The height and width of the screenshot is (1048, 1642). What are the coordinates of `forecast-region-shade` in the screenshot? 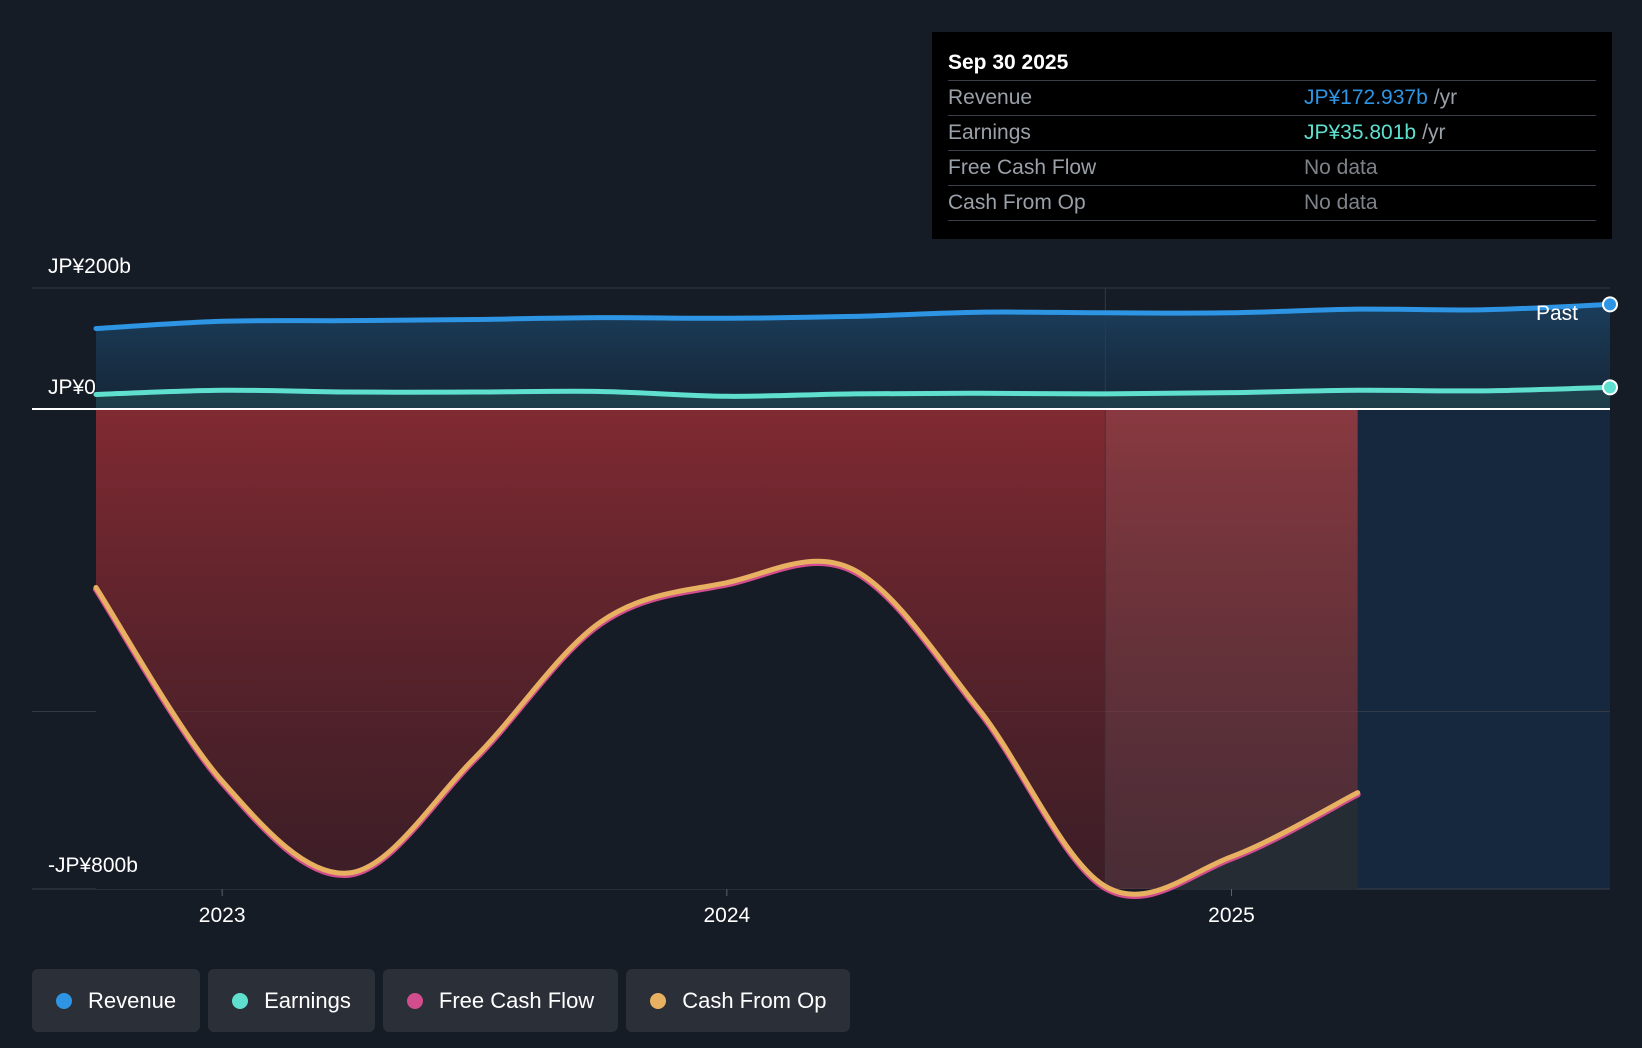 It's located at (1483, 649).